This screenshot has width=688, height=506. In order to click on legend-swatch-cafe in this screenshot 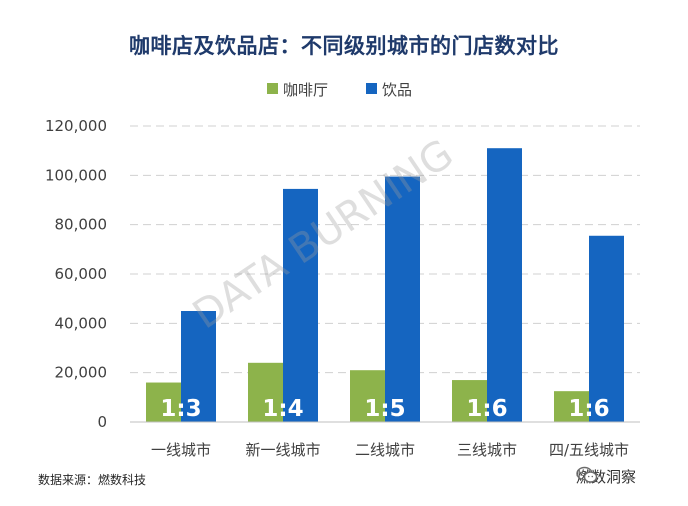, I will do `click(272, 88)`.